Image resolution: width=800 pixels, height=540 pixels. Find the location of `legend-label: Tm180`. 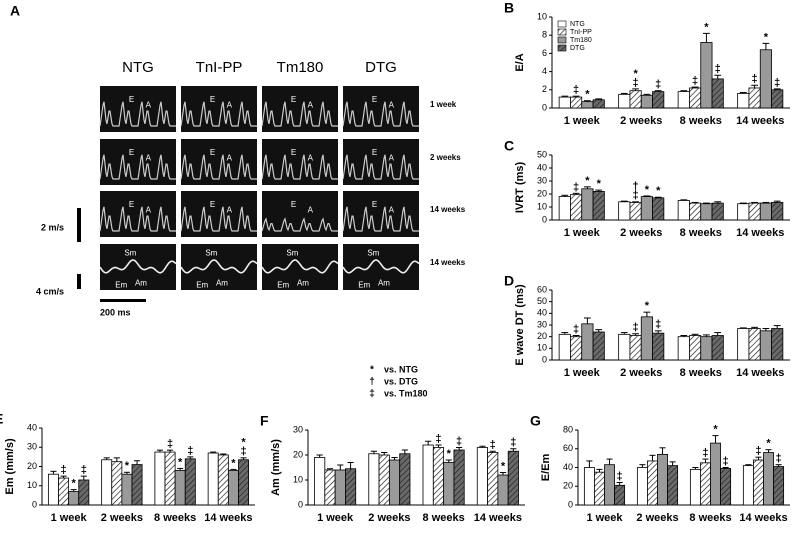

legend-label: Tm180 is located at coordinates (581, 40).